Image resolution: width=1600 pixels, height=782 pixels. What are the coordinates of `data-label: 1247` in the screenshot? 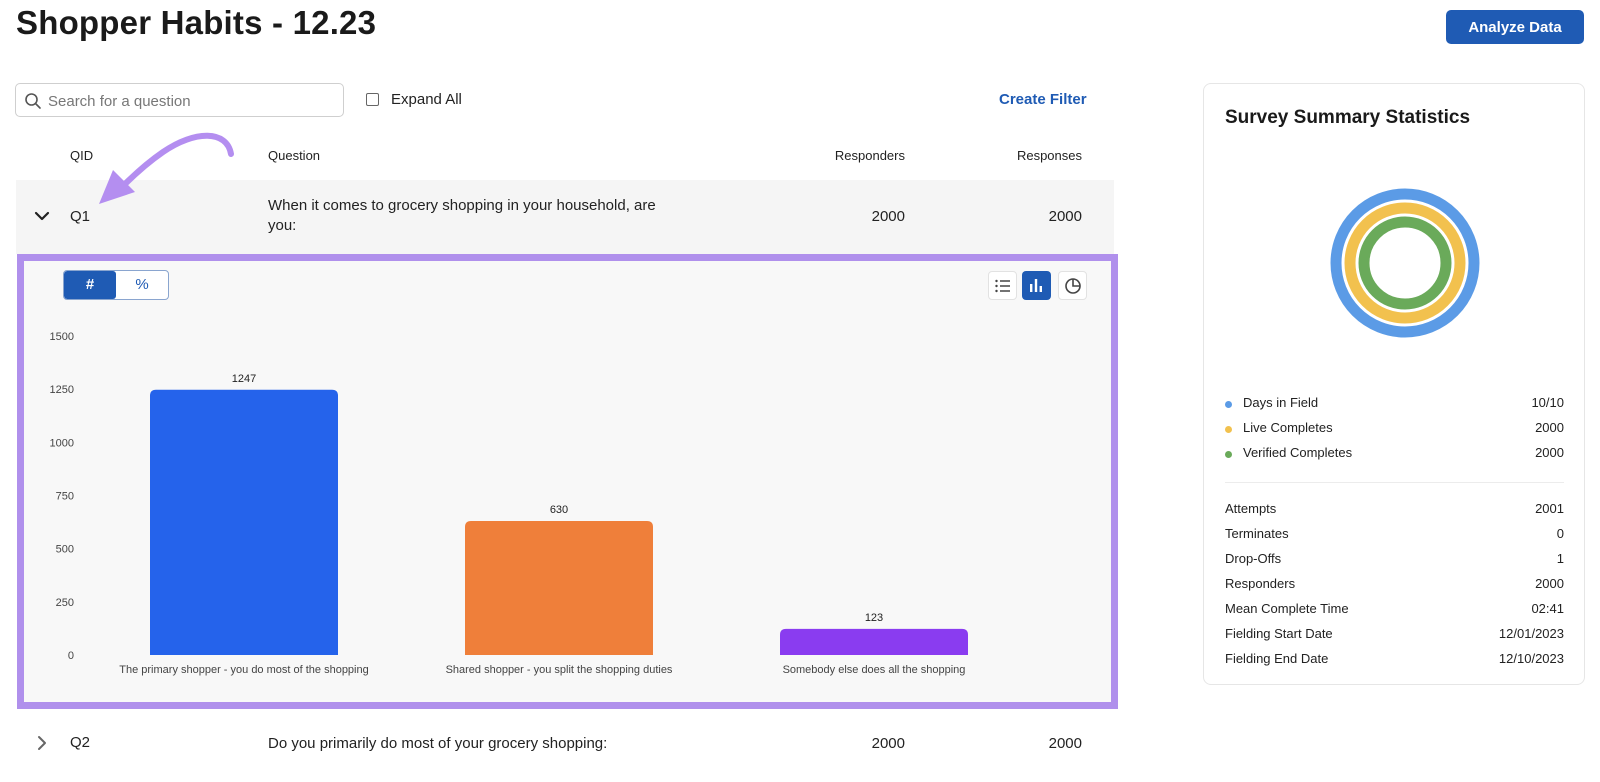 It's located at (244, 379).